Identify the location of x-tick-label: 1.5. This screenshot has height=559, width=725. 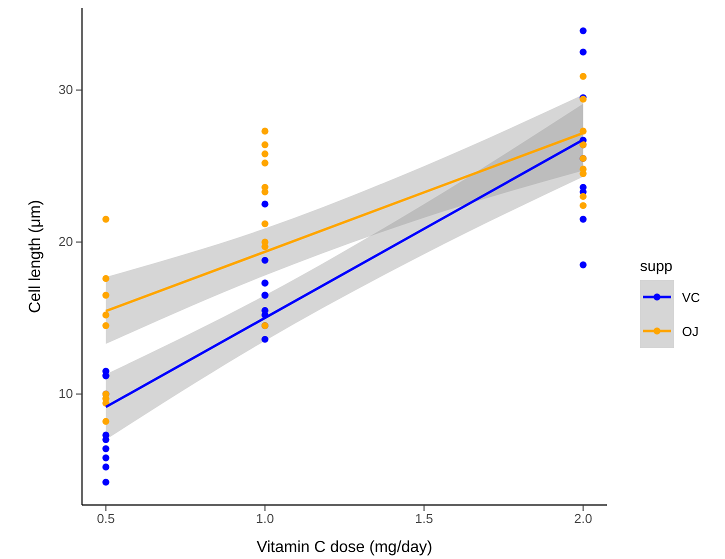
(424, 518).